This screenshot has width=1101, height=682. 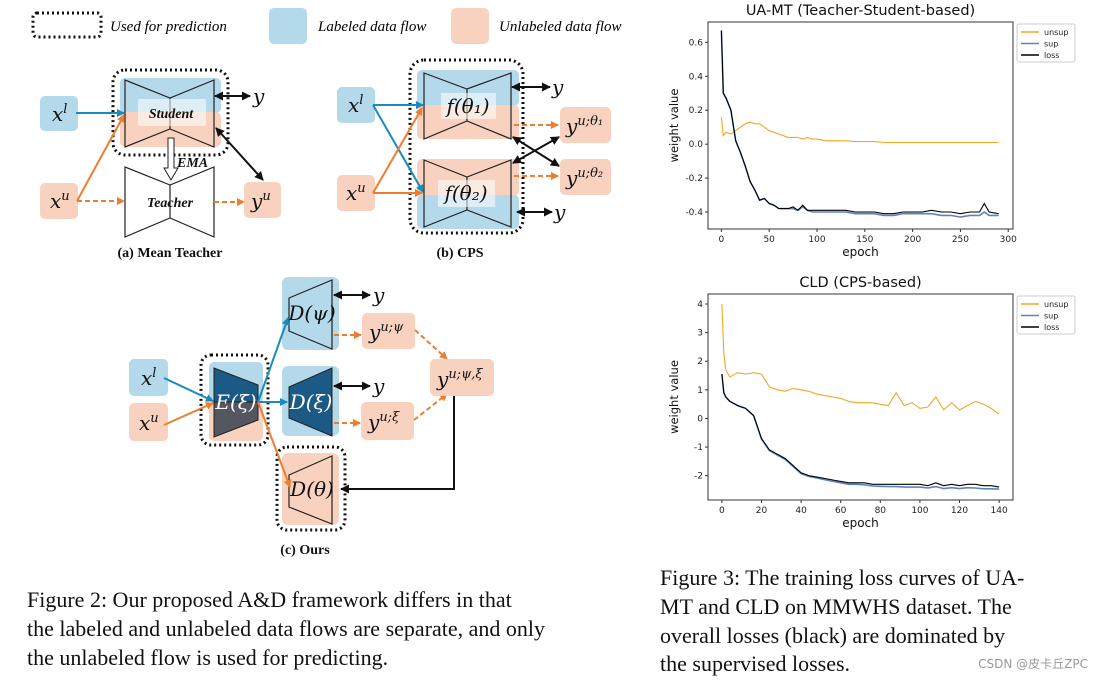 What do you see at coordinates (397, 445) in the screenshot?
I see `distillation-arrow` at bounding box center [397, 445].